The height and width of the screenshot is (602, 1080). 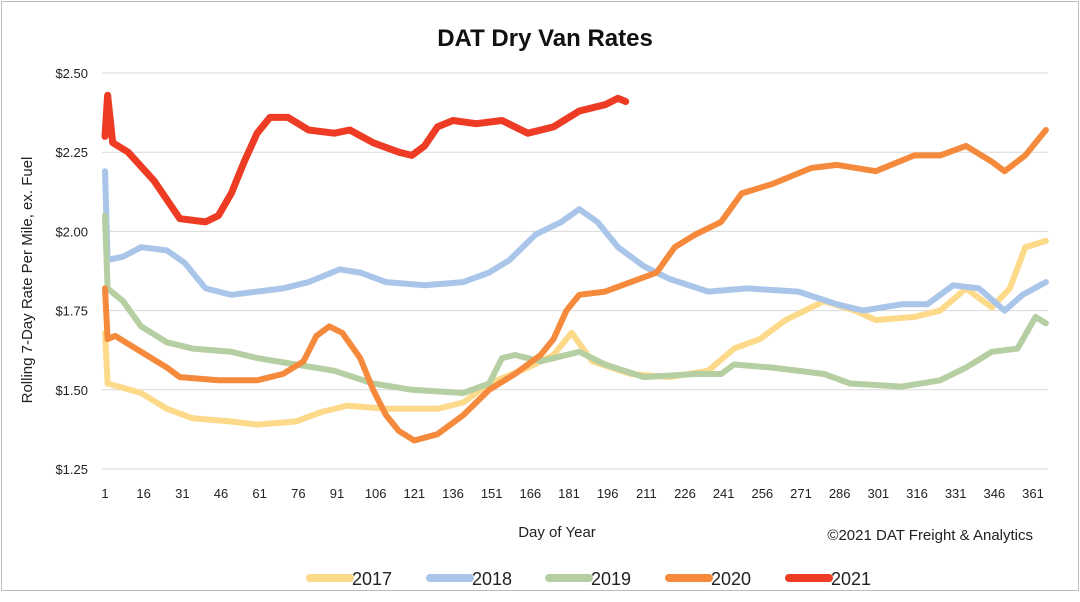 What do you see at coordinates (27, 280) in the screenshot?
I see `y-axis-label: Rolling 7-Day Rate Per Mile, ex. Fuel` at bounding box center [27, 280].